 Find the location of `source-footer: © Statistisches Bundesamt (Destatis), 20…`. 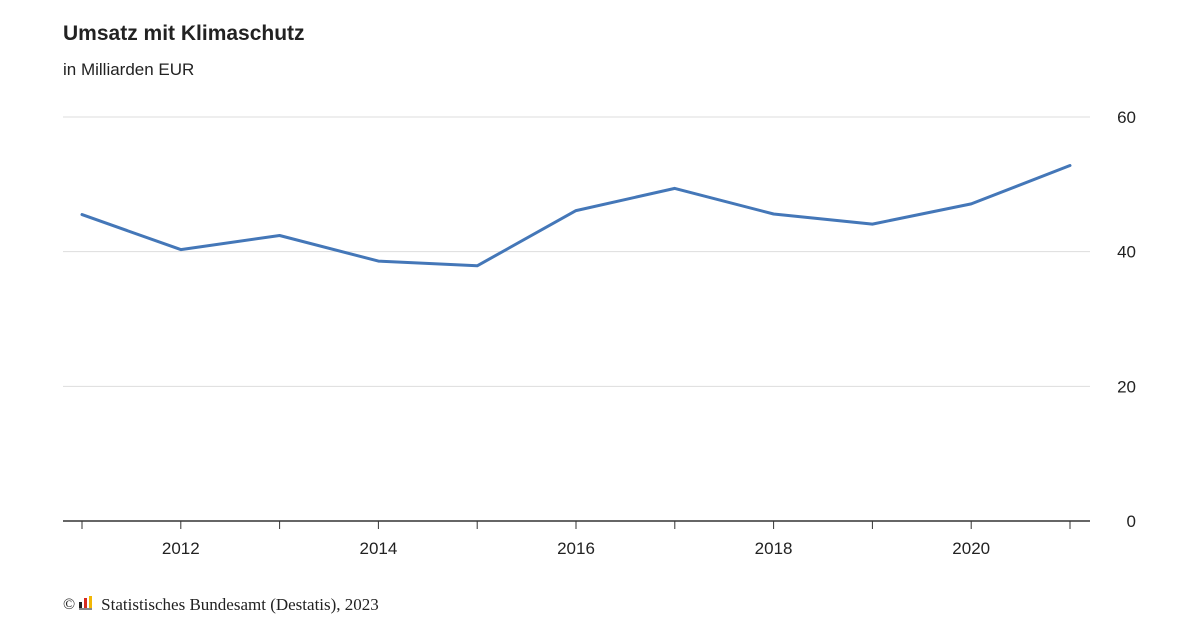

source-footer: © Statistisches Bundesamt (Destatis), 20… is located at coordinates (221, 605).